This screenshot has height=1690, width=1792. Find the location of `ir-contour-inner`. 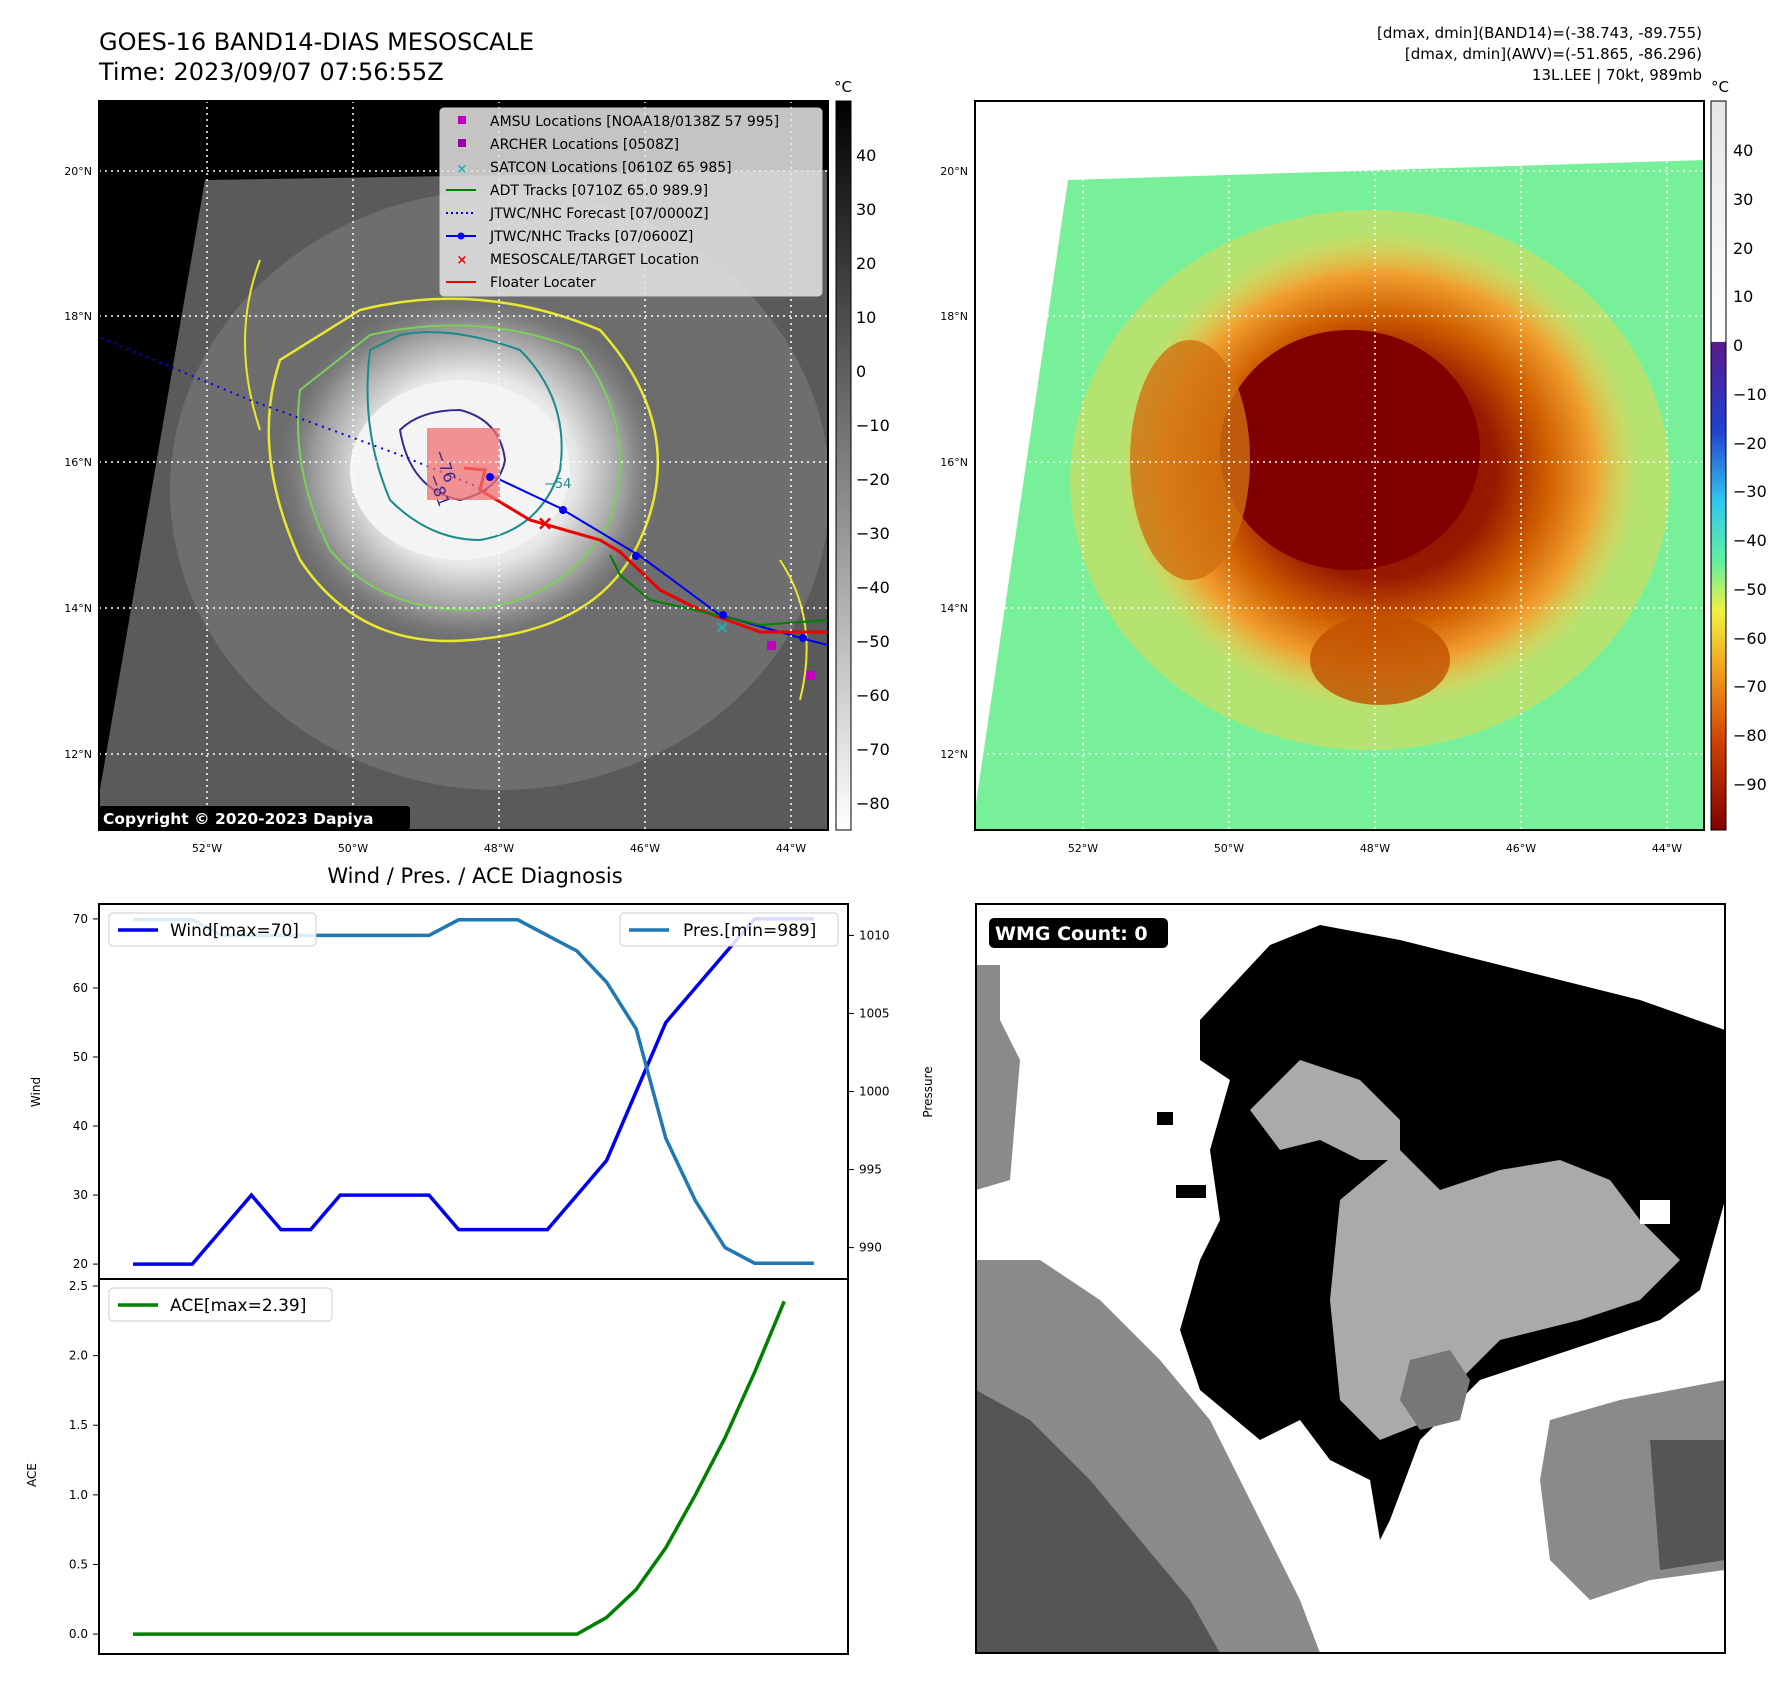

ir-contour-inner is located at coordinates (464, 436).